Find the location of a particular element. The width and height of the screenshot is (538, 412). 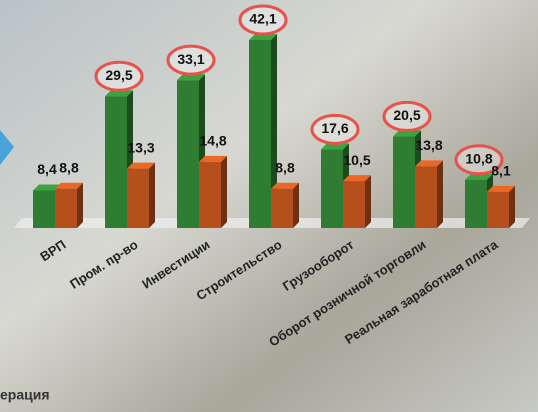

data-label: 17,6 is located at coordinates (334, 128).